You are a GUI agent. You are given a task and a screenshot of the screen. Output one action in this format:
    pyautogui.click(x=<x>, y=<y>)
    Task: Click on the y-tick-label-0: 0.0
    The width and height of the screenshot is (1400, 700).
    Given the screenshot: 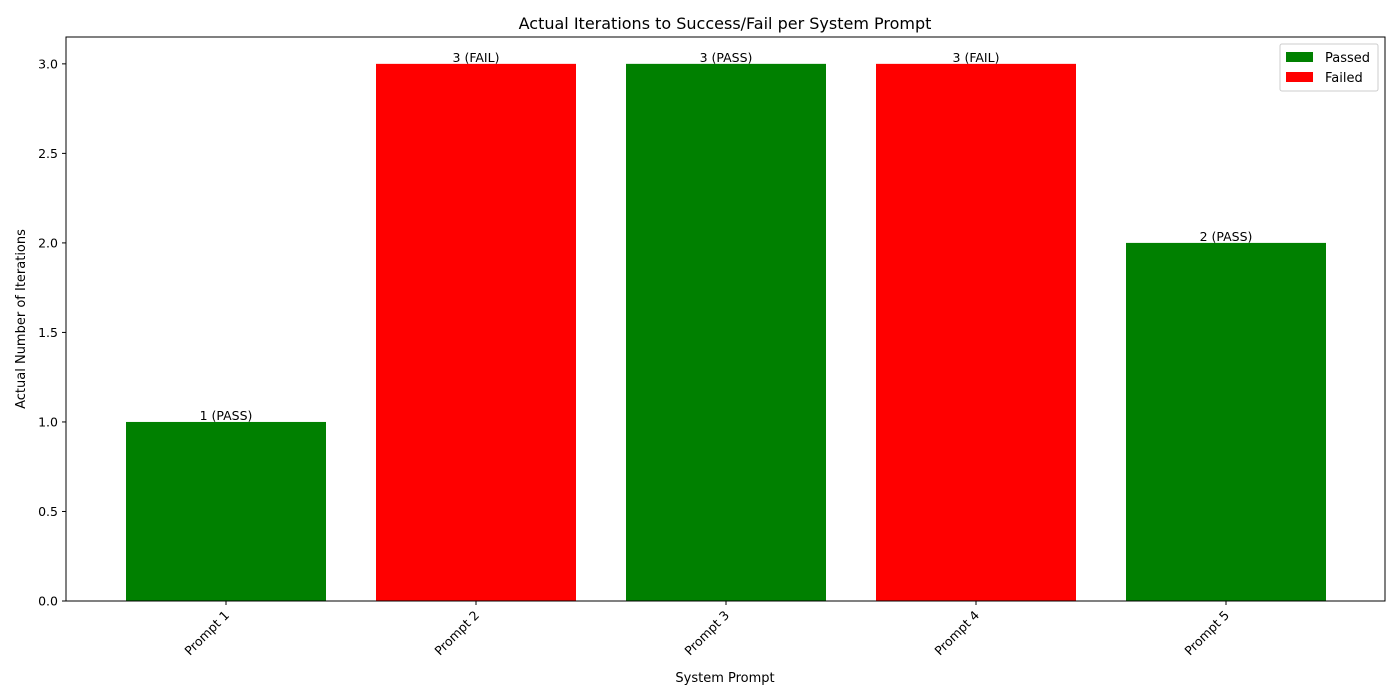 What is the action you would take?
    pyautogui.click(x=48, y=601)
    